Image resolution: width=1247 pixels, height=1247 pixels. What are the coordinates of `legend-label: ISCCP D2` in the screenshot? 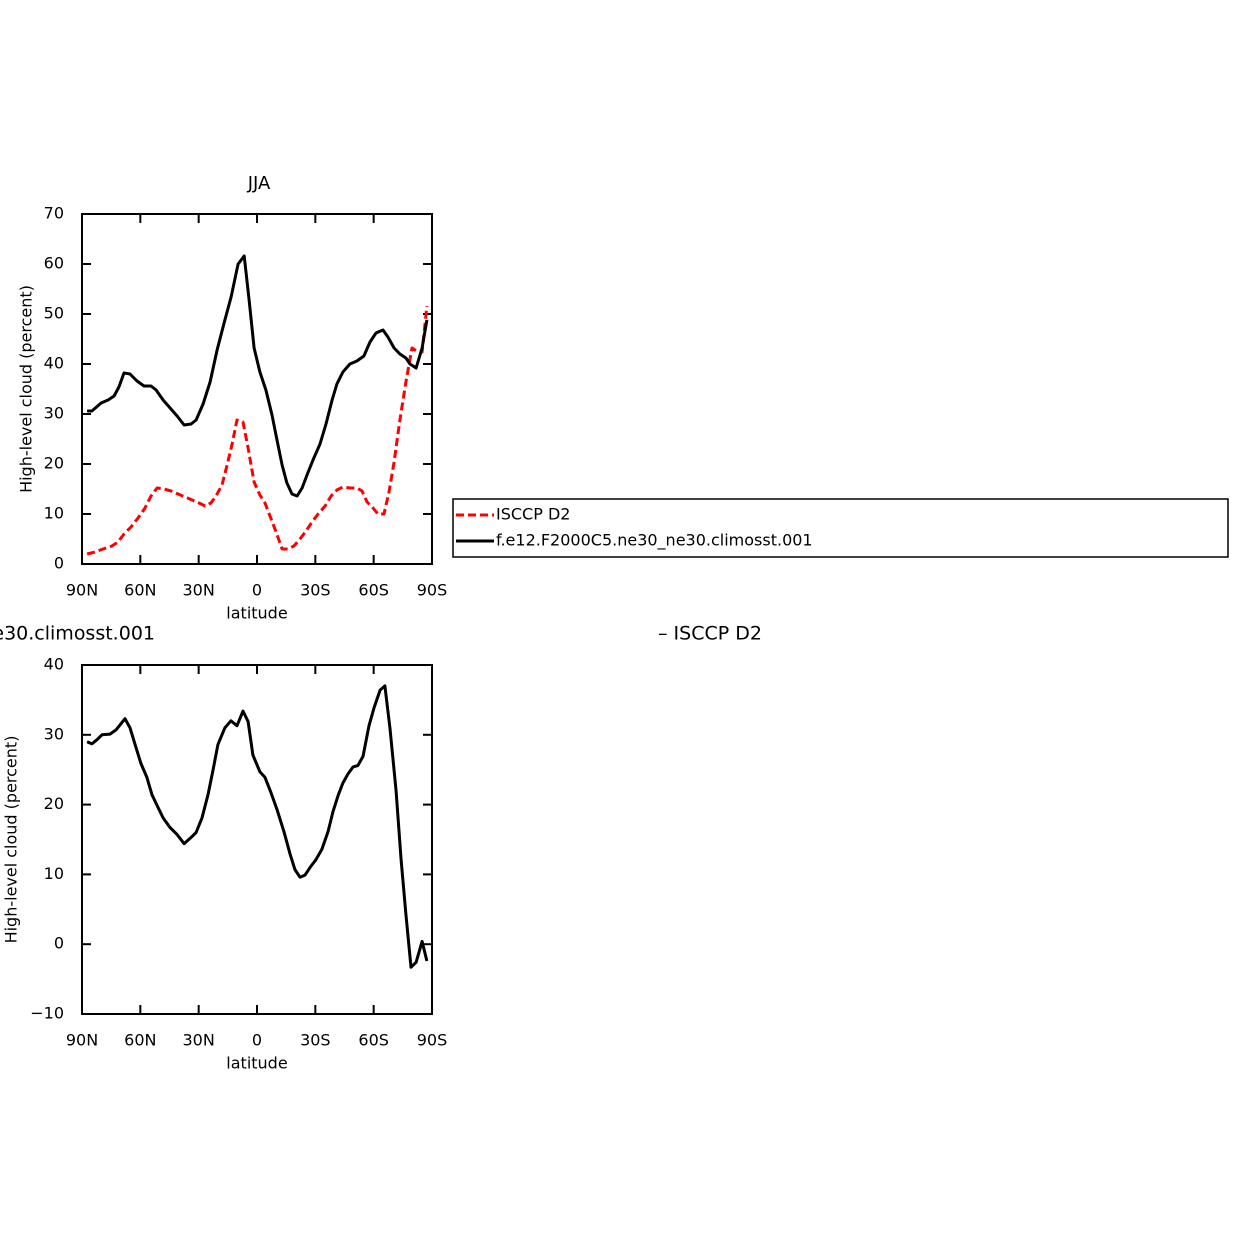 It's located at (533, 514).